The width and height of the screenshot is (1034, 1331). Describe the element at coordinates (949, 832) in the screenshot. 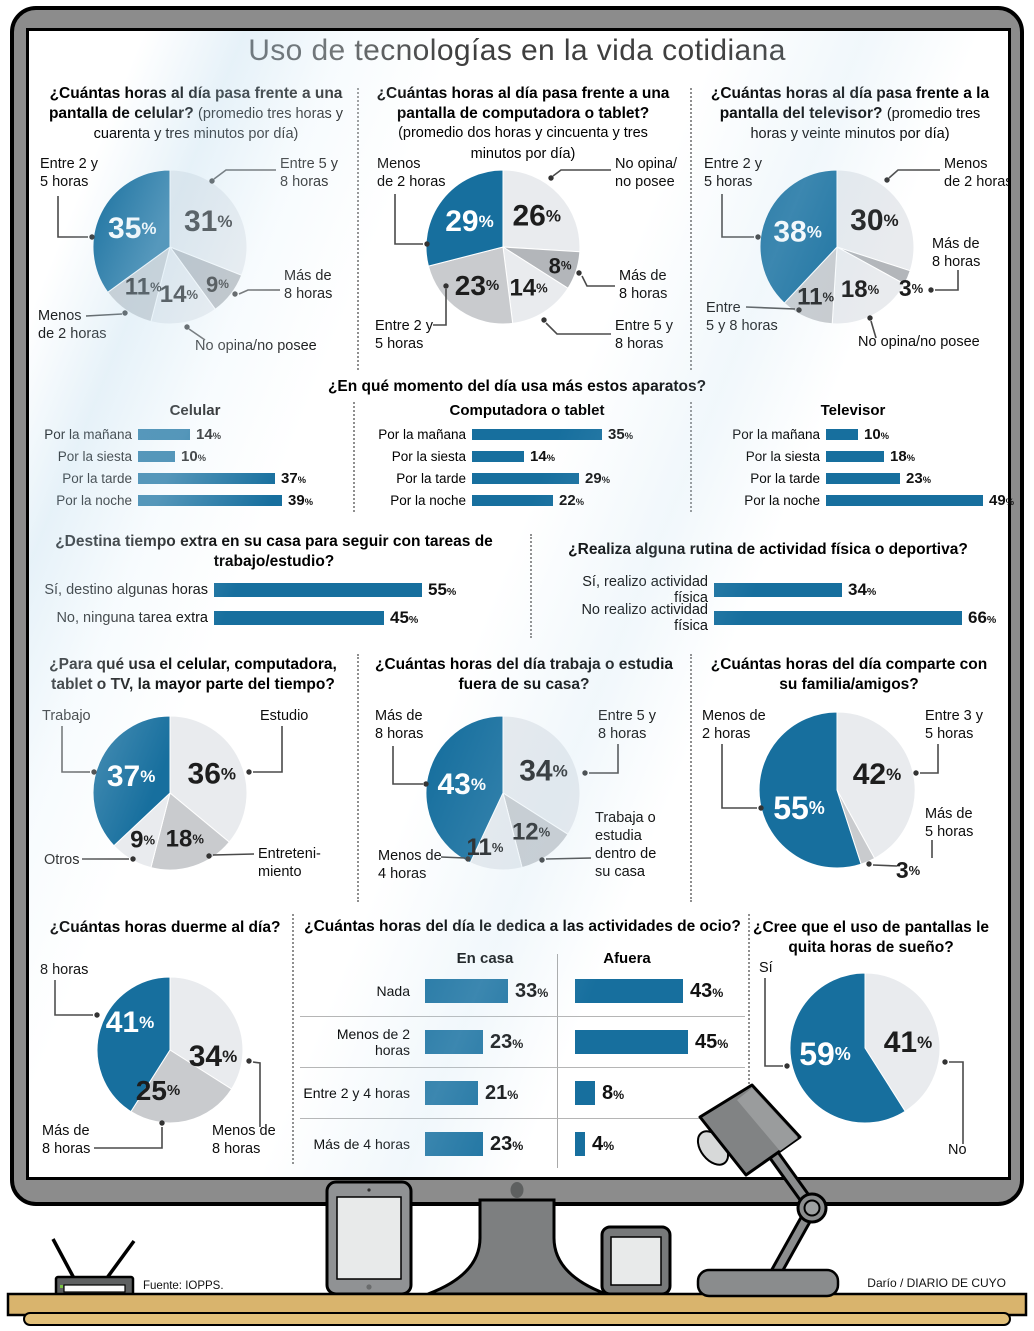

I see `pie-label: 5 horas` at that location.